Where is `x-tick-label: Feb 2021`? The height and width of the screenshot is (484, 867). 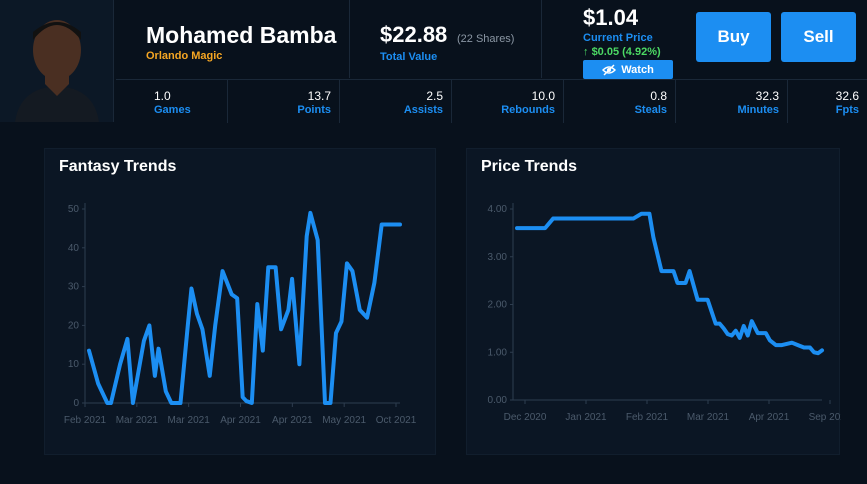
x-tick-label: Feb 2021 is located at coordinates (85, 420).